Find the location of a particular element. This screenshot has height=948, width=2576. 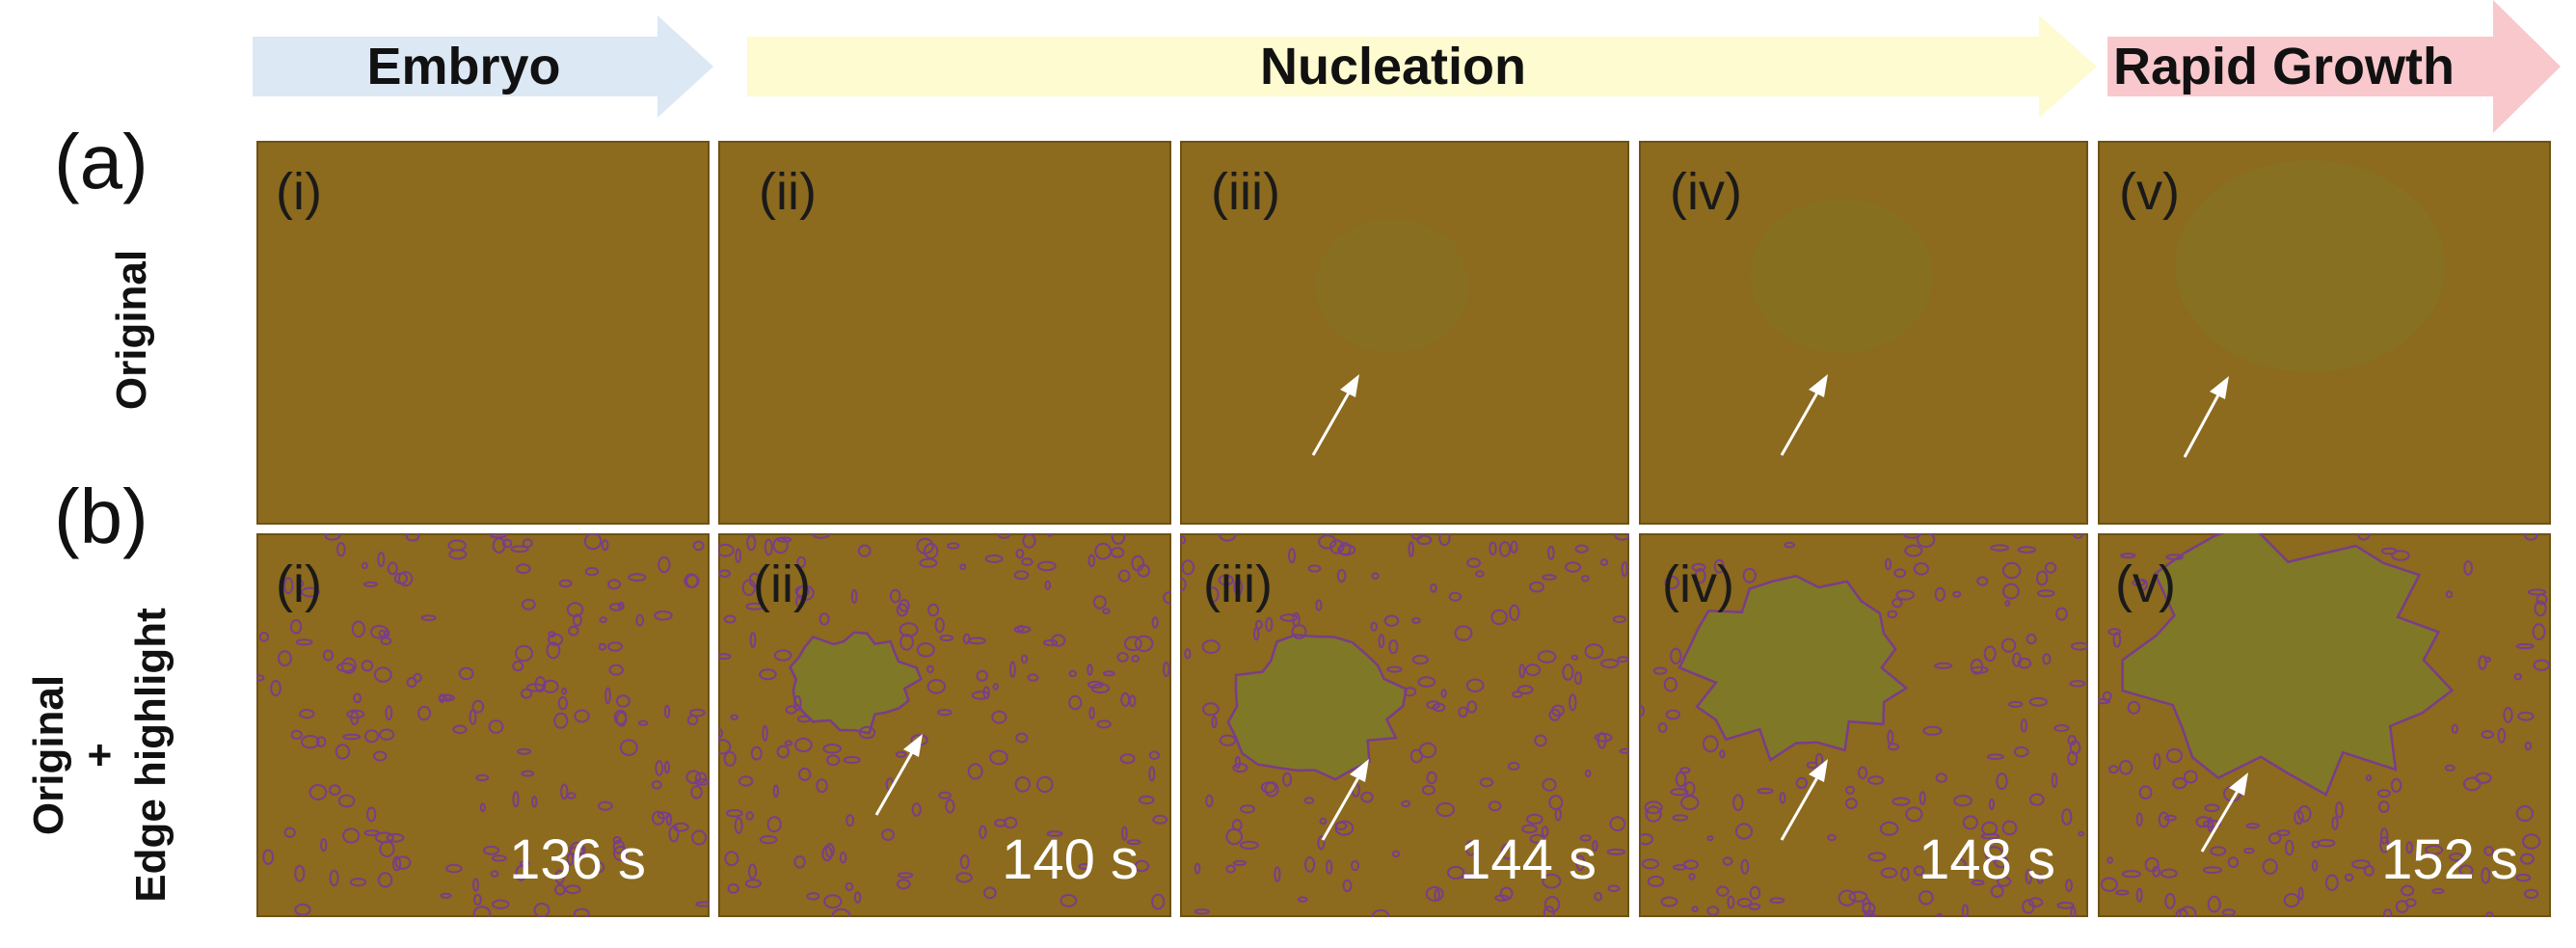

panel-id: (i) is located at coordinates (299, 584).